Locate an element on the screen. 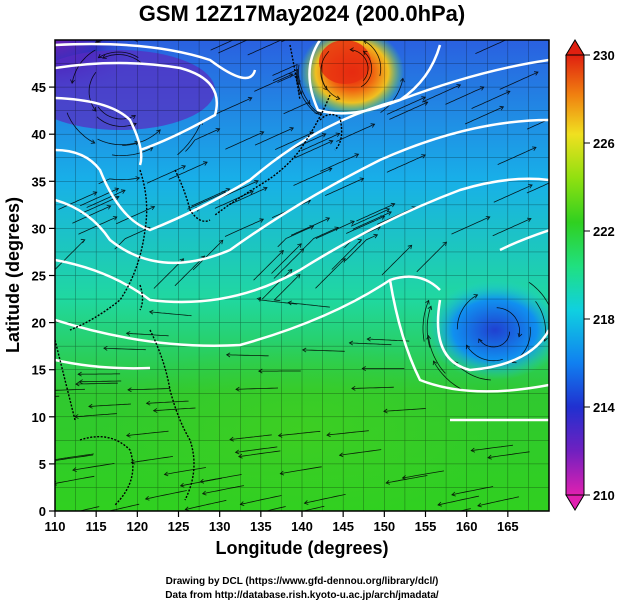 Image resolution: width=619 pixels, height=605 pixels. y-tick-label: 0 is located at coordinates (42, 511).